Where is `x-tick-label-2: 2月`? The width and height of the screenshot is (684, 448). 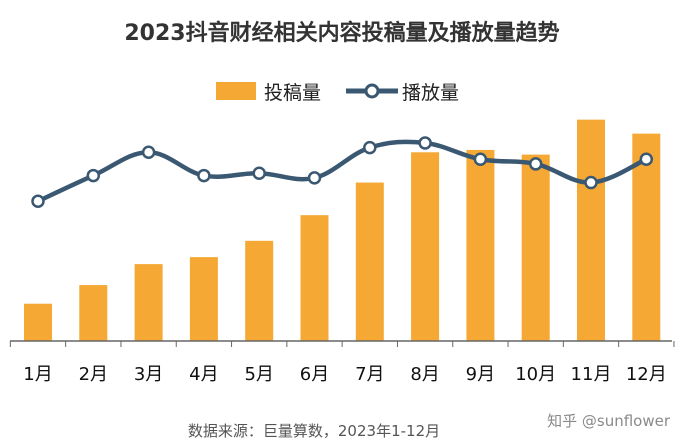 x-tick-label-2: 2月 is located at coordinates (93, 374).